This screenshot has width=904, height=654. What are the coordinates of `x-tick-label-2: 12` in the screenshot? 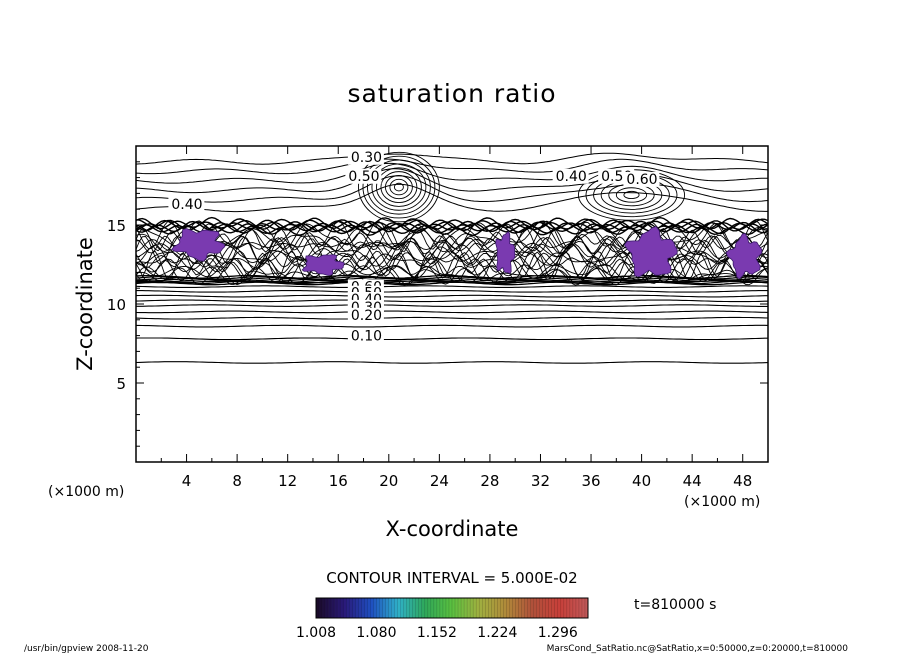 It's located at (287, 481).